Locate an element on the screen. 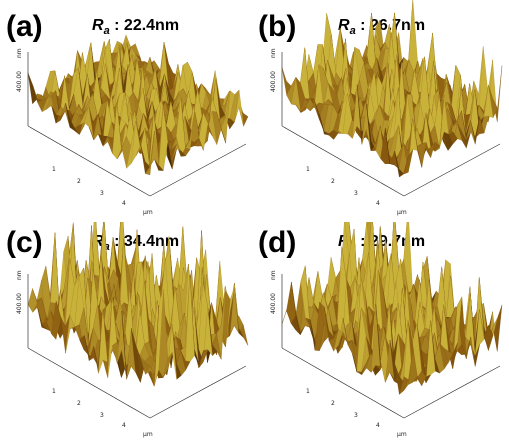 The width and height of the screenshot is (509, 445). roughness-label: Ra : 22.4nm is located at coordinates (136, 27).